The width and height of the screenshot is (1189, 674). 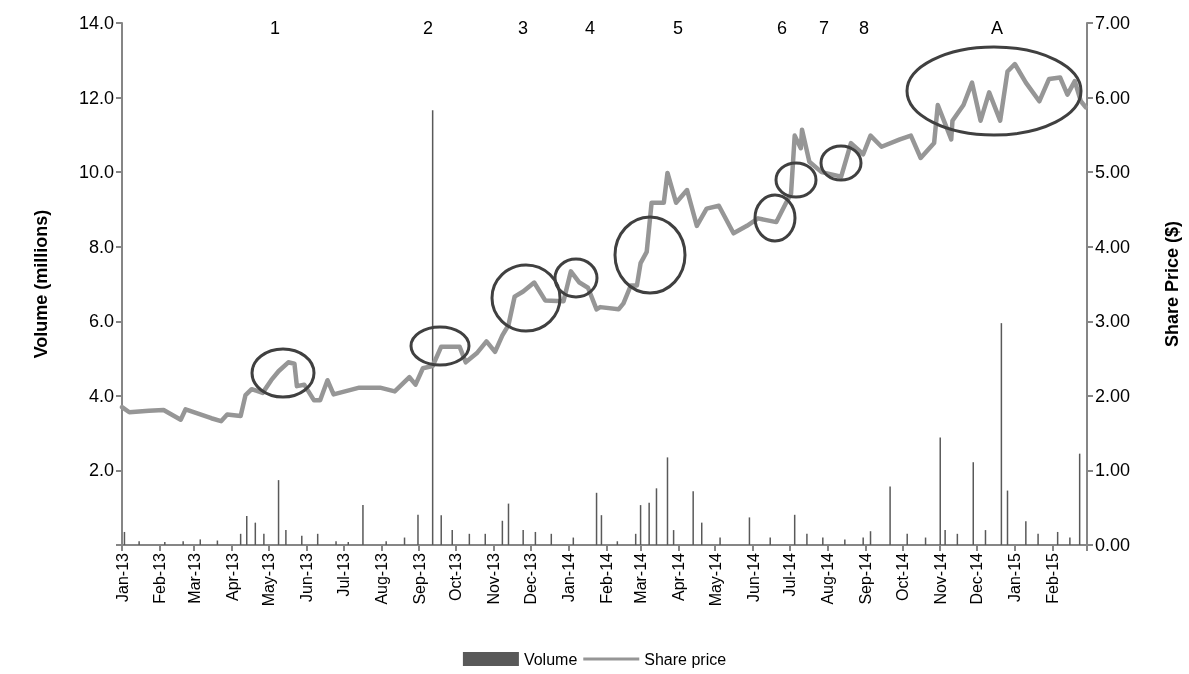 I want to click on annotation: 8, so click(x=864, y=28).